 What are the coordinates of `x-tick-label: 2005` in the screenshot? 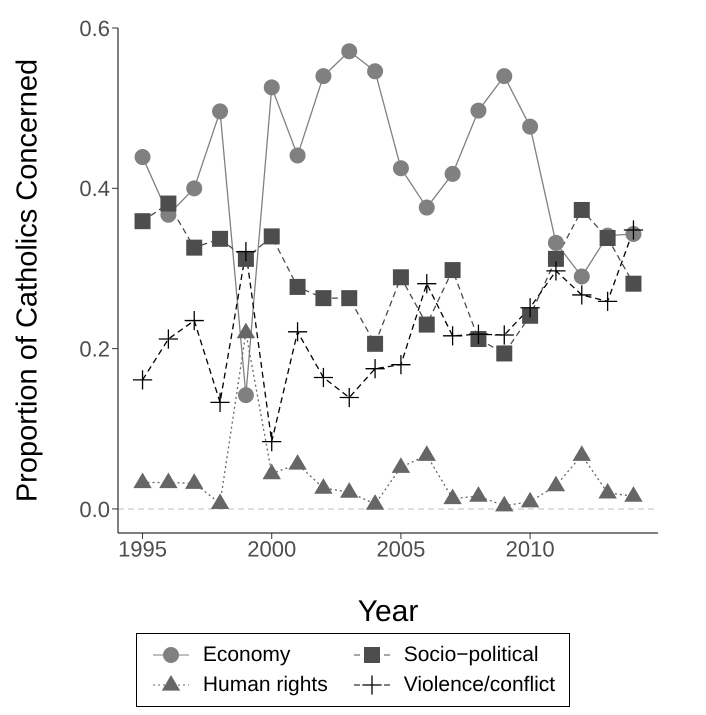 It's located at (401, 549).